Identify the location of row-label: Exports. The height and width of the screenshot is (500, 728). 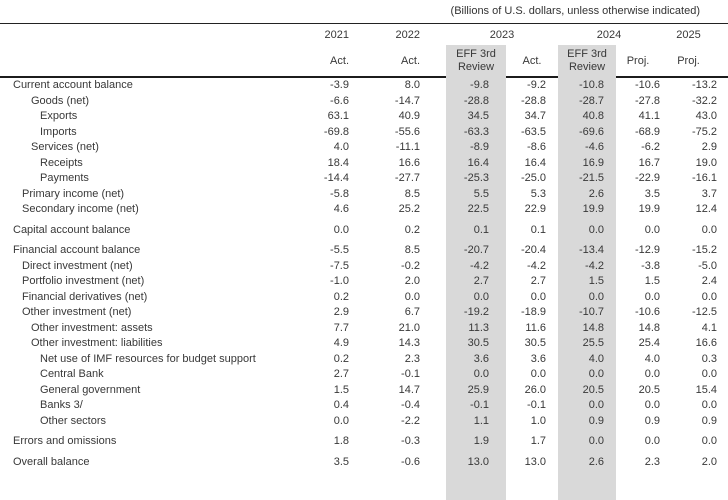
(59, 116).